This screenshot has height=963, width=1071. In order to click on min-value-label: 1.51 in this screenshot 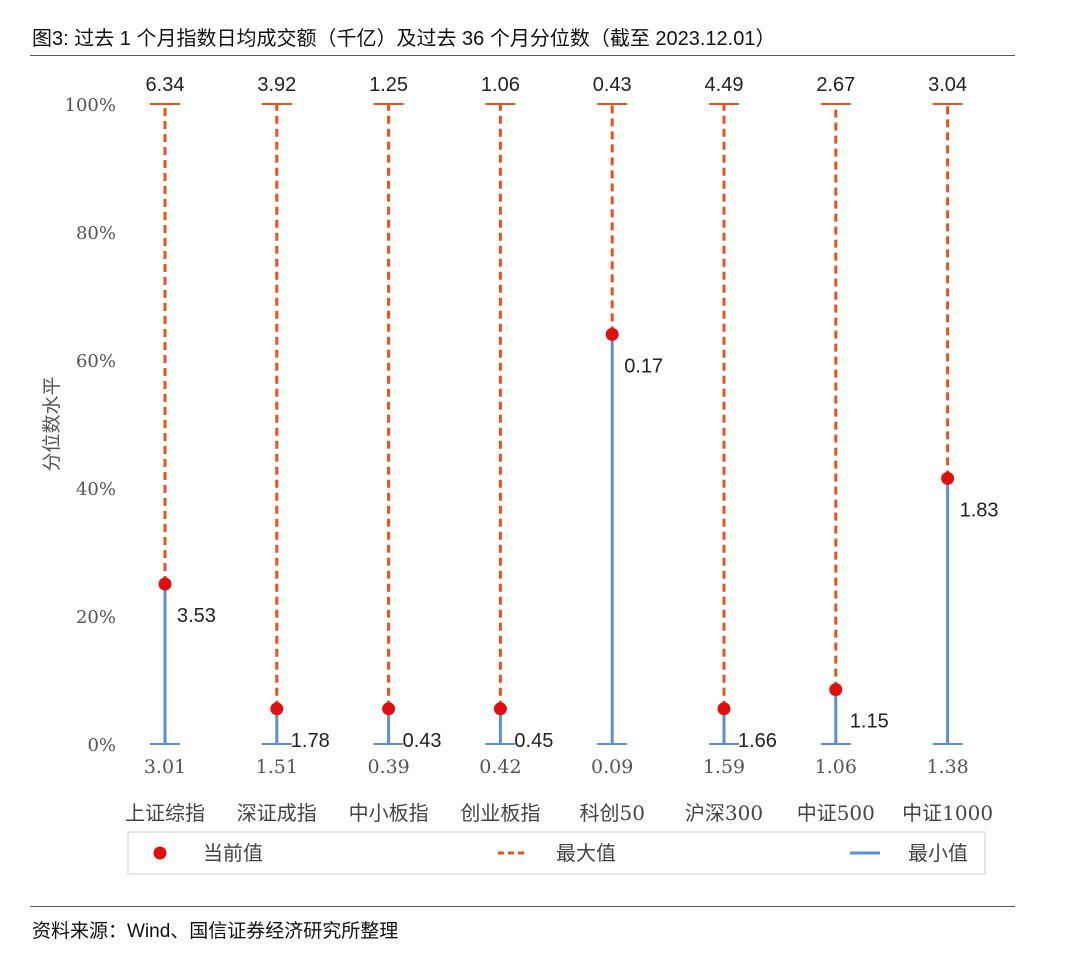, I will do `click(277, 767)`.